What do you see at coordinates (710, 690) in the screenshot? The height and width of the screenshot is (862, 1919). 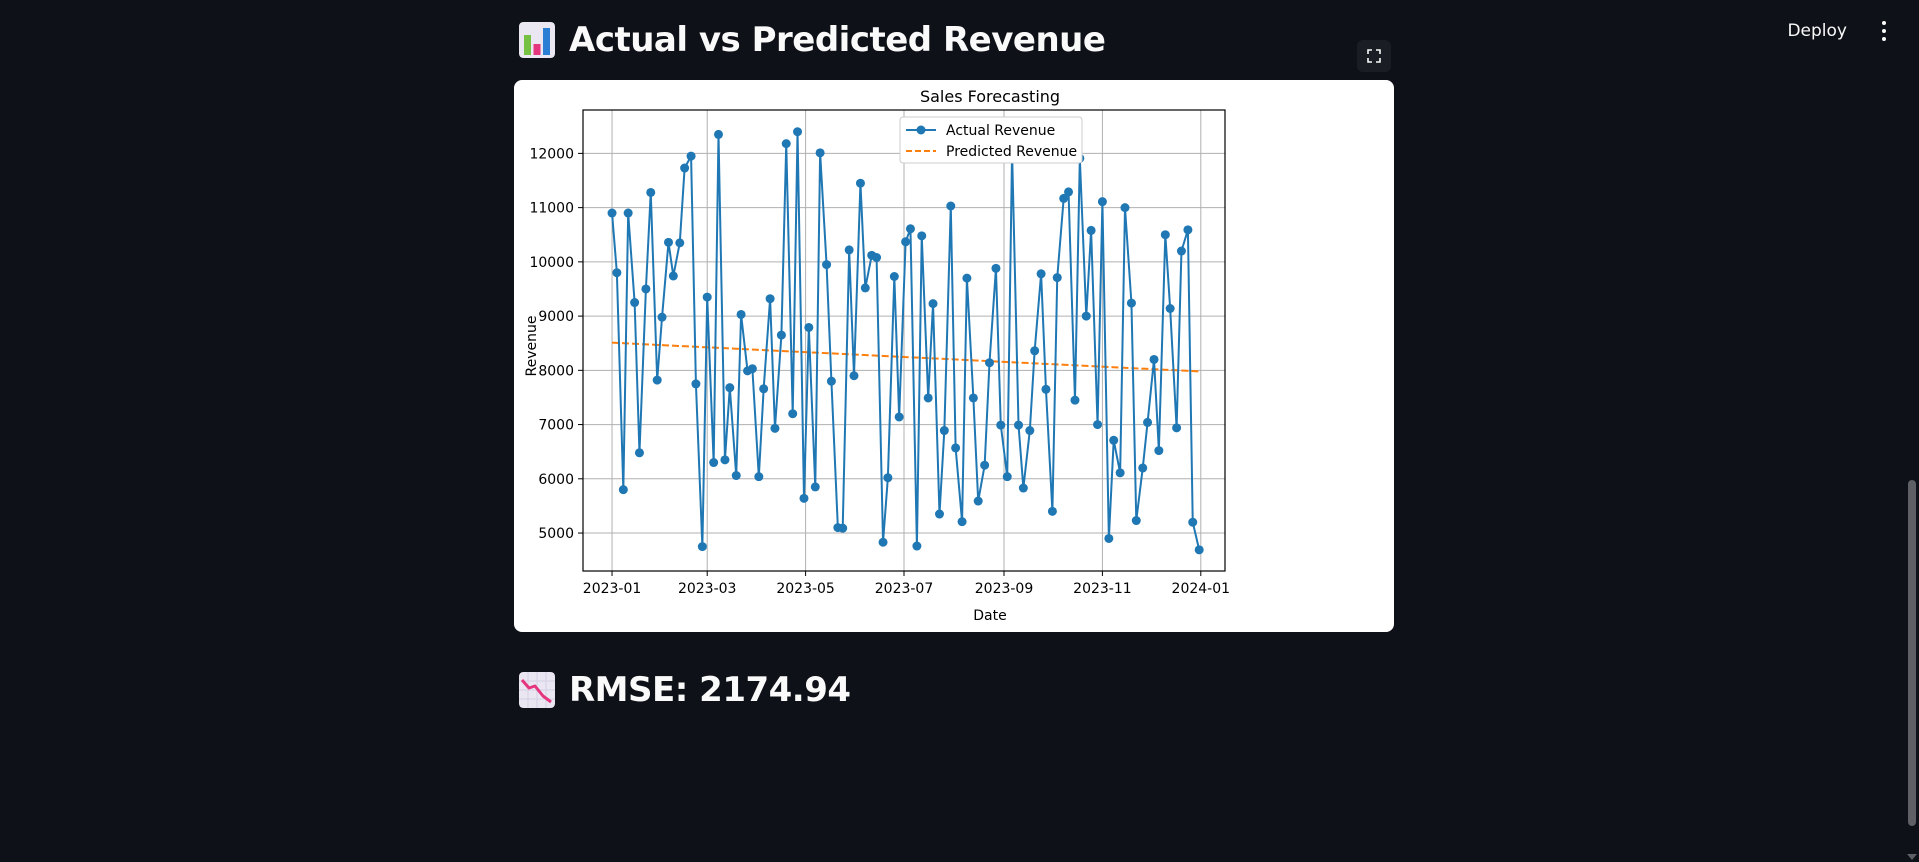 I see `rmse-value: RMSE: 2174.94` at bounding box center [710, 690].